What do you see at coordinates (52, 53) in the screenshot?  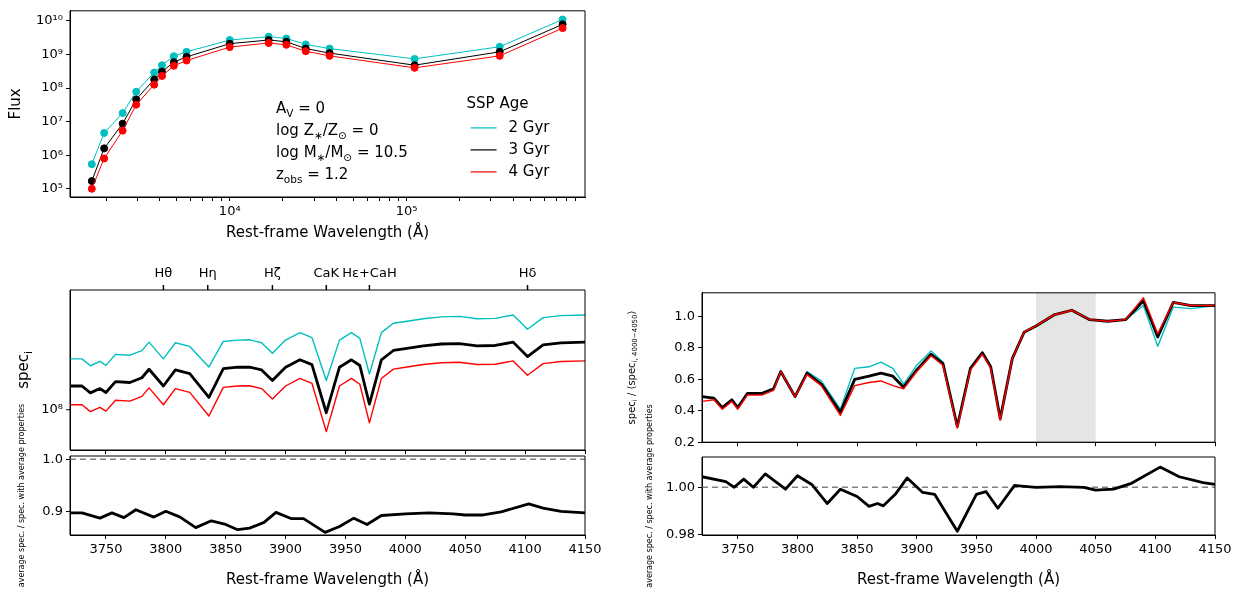 I see `y-tick-label: 10⁹` at bounding box center [52, 53].